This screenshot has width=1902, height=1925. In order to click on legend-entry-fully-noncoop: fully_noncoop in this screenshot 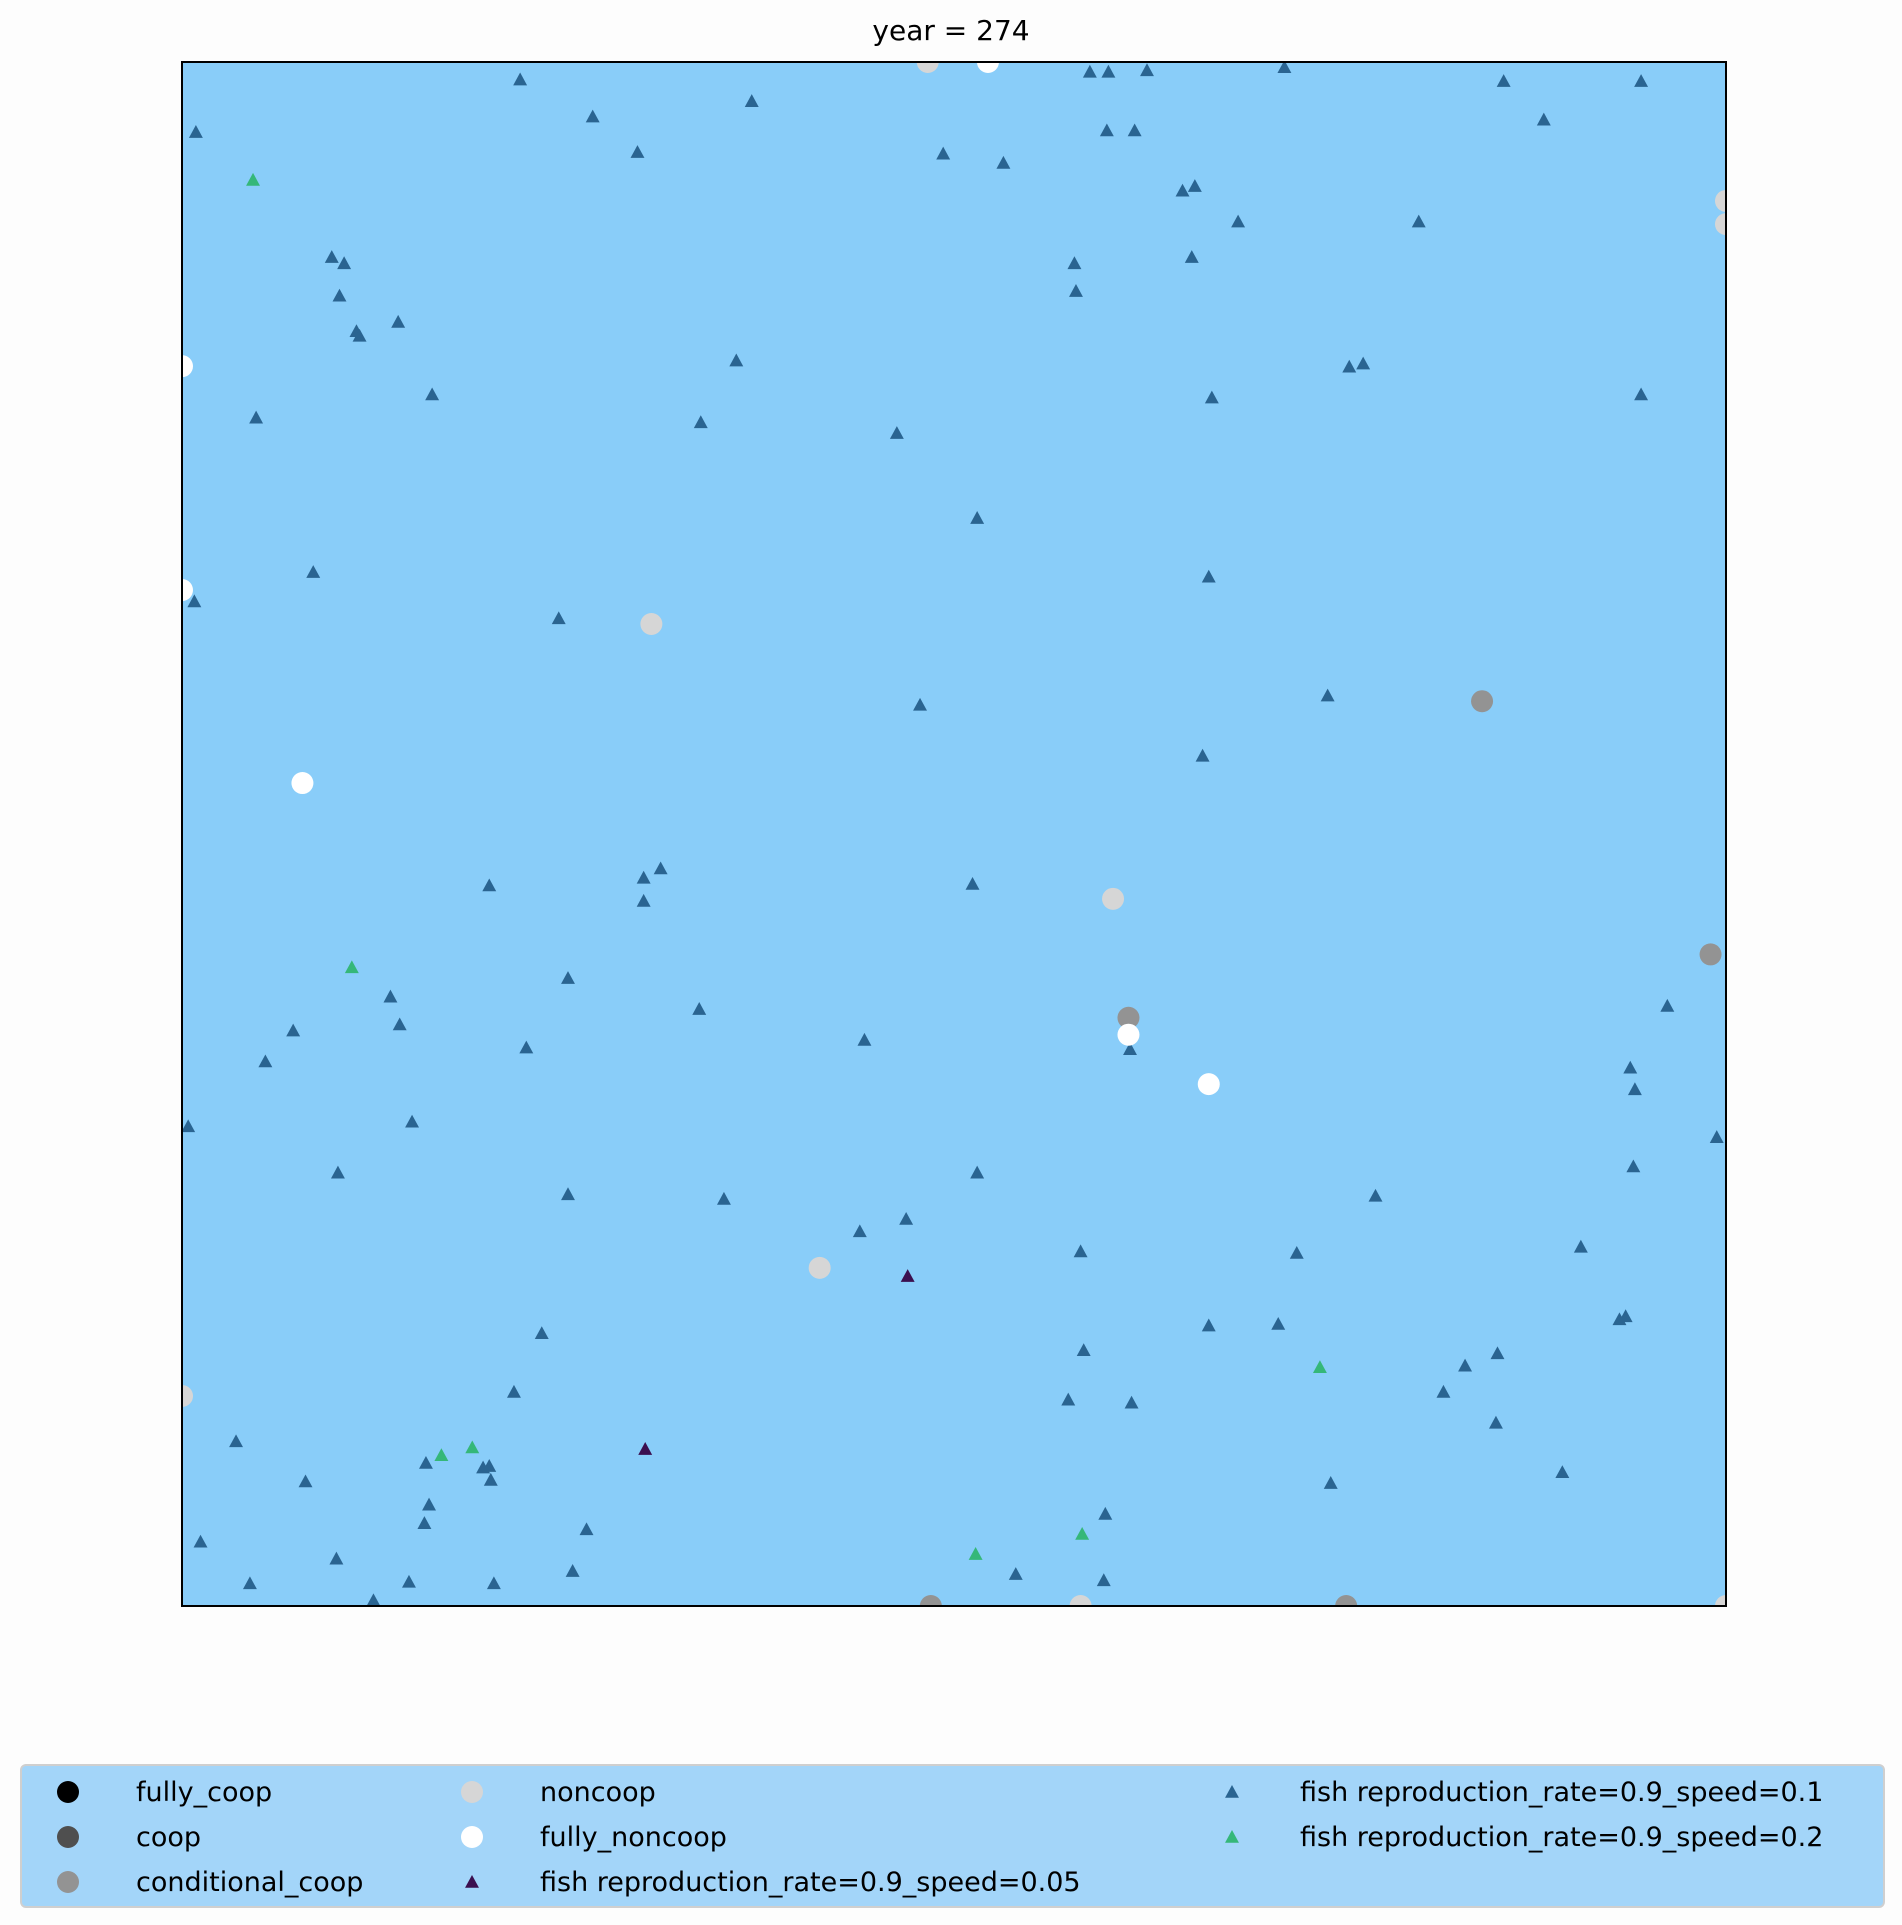, I will do `click(584, 1837)`.